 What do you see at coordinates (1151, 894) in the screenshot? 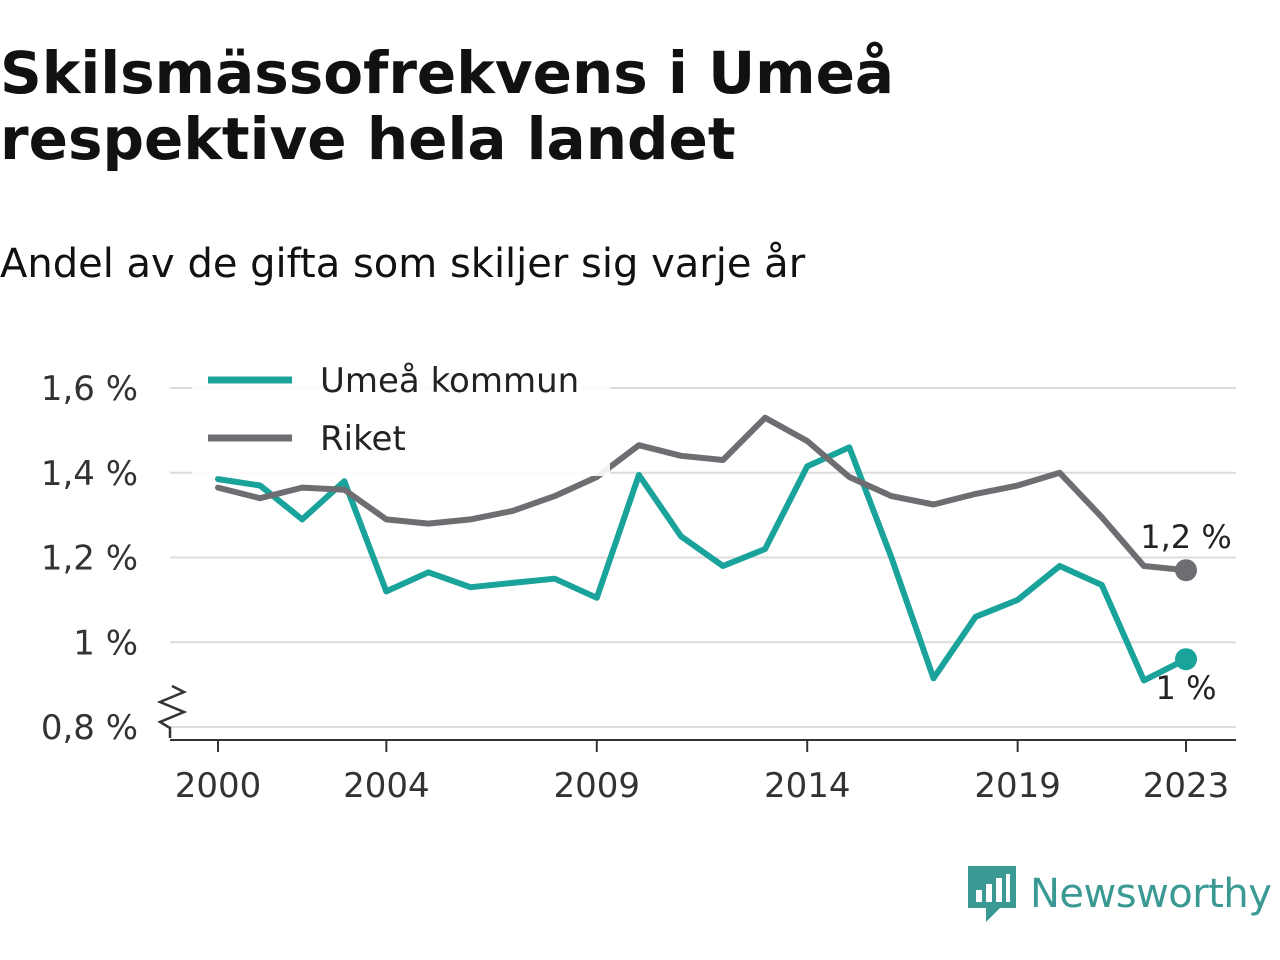
I see `brand-name: Newsworthy` at bounding box center [1151, 894].